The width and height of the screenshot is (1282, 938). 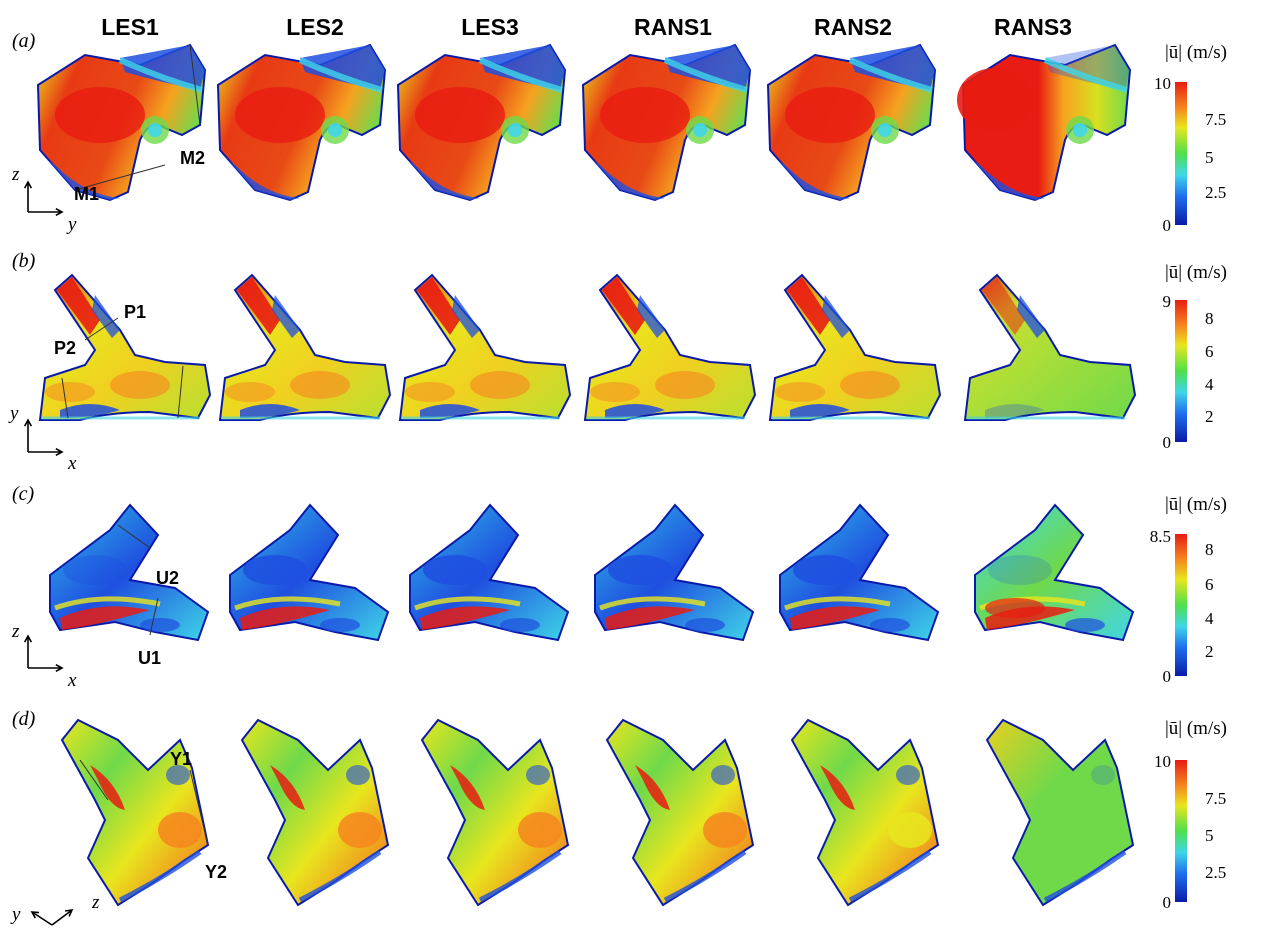 I want to click on colorbar-tick-d-1: 7.5, so click(x=1216, y=798).